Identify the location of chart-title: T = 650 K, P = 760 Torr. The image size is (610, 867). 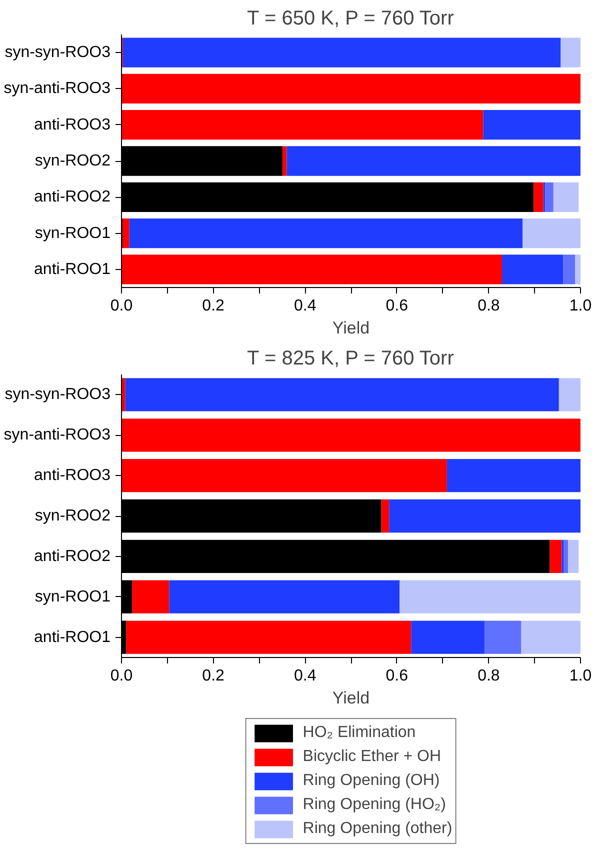
(350, 19).